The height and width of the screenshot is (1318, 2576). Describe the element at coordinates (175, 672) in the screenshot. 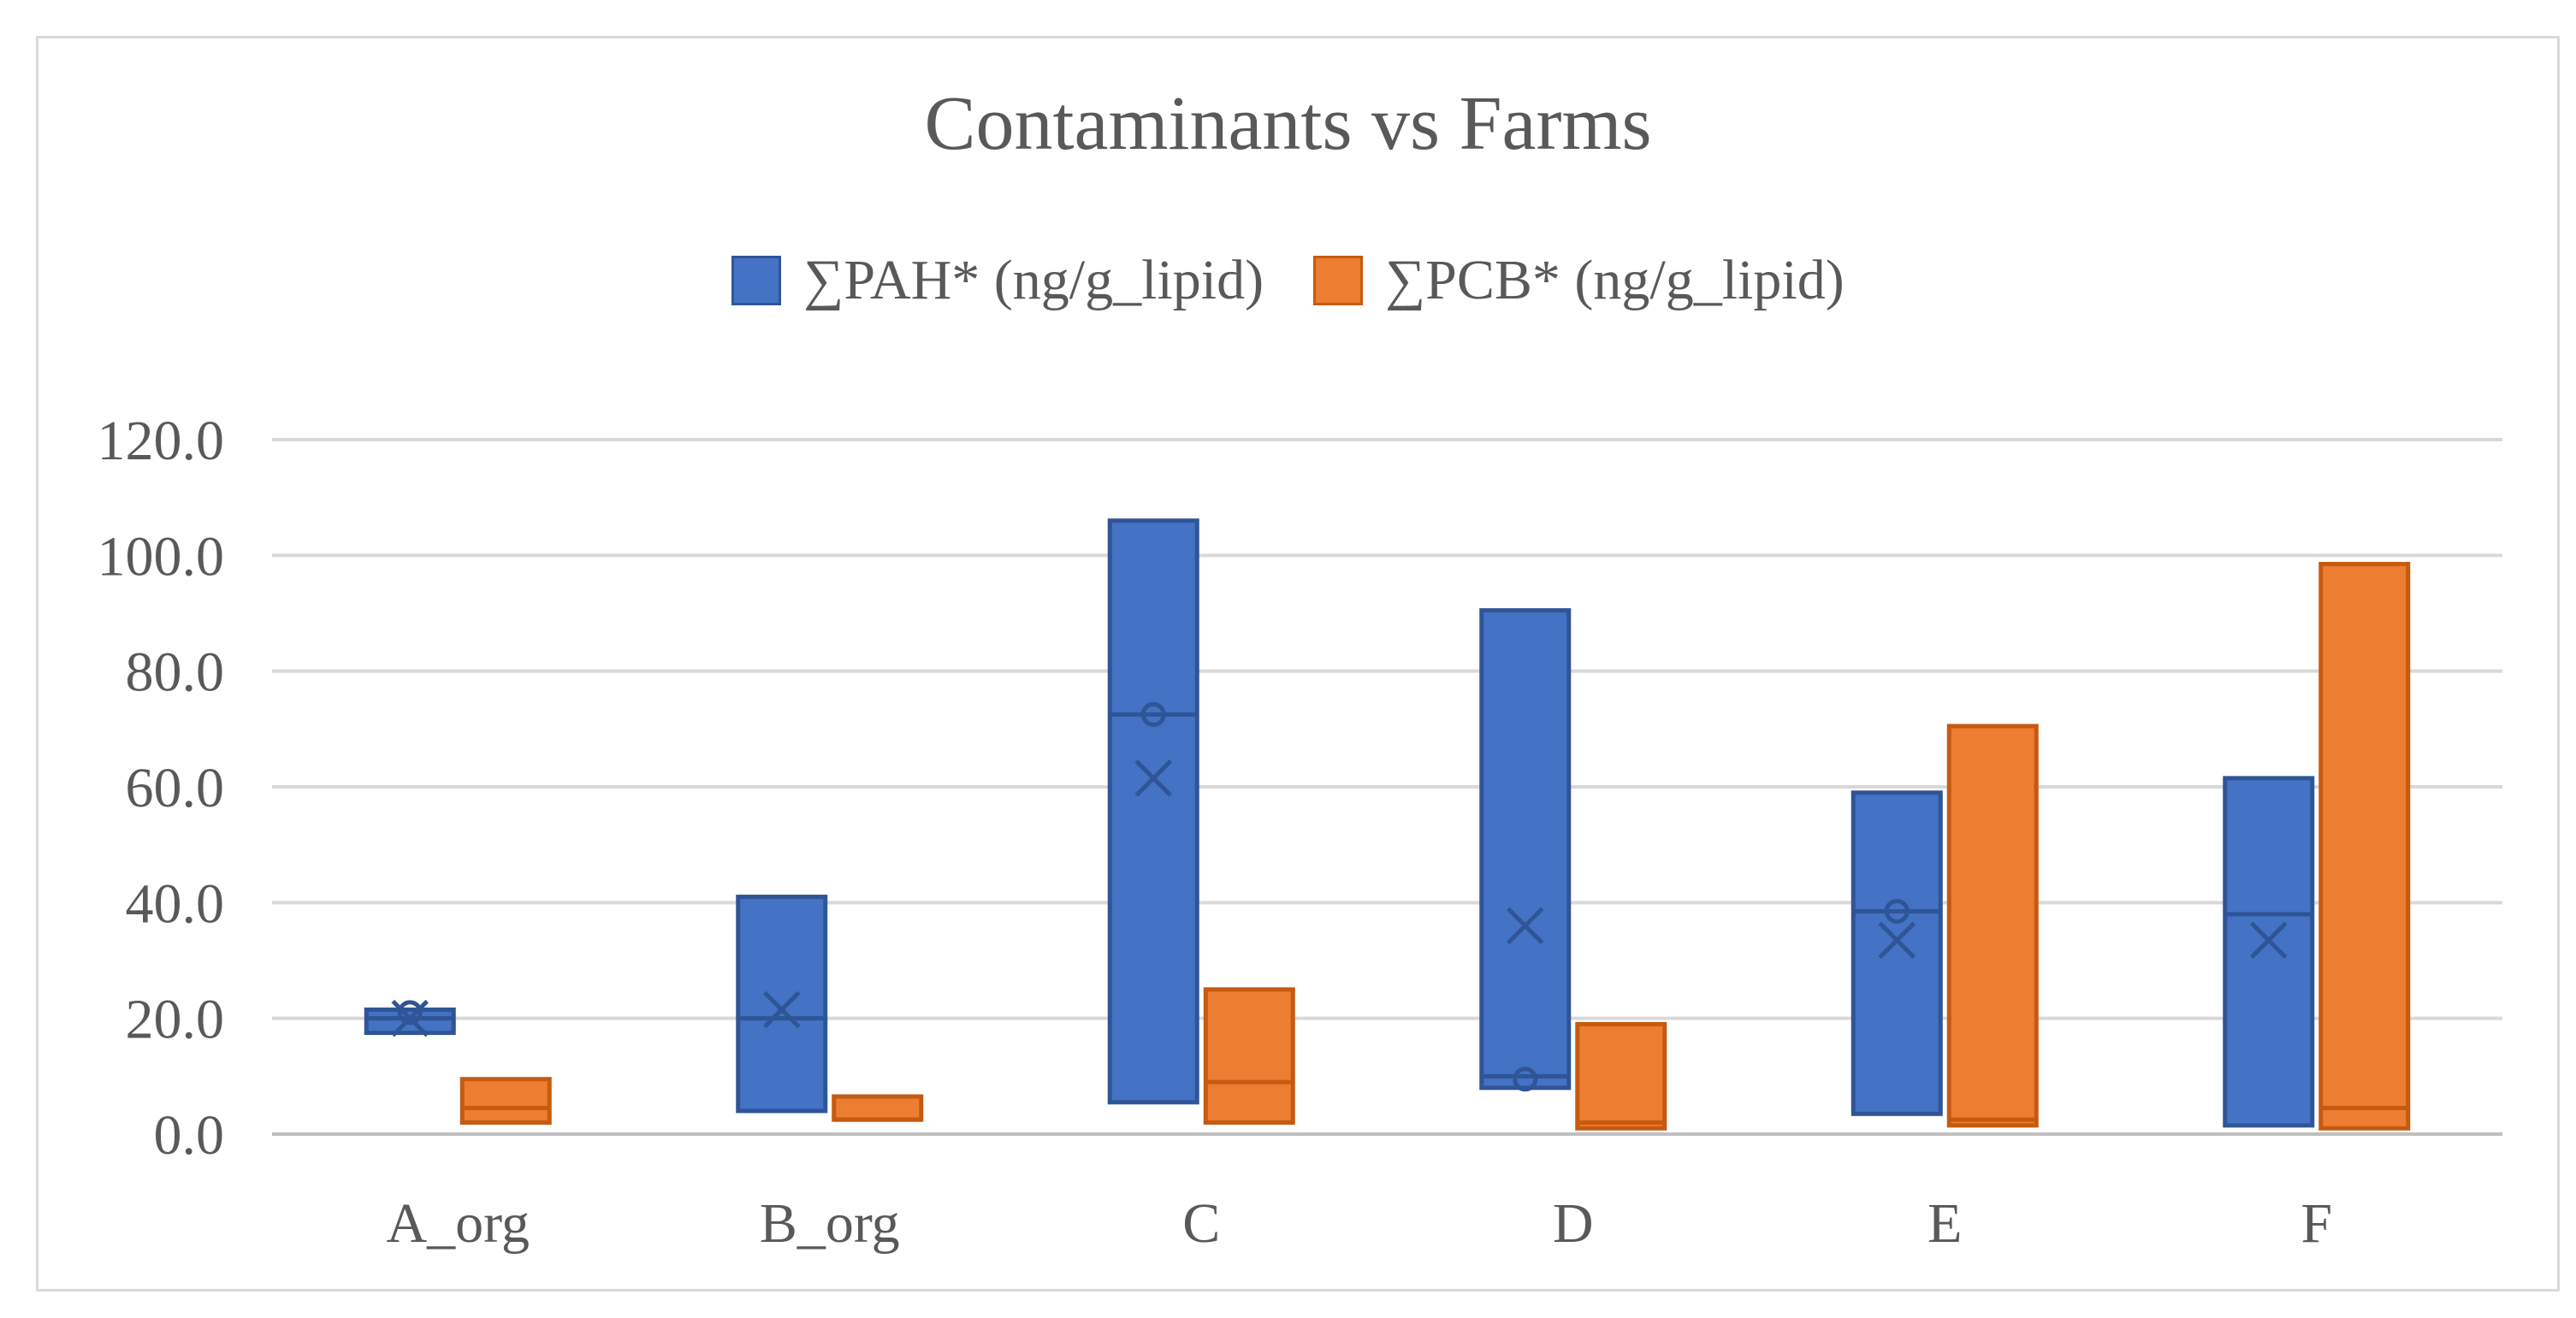

I see `y-tick-label: 80.0` at that location.